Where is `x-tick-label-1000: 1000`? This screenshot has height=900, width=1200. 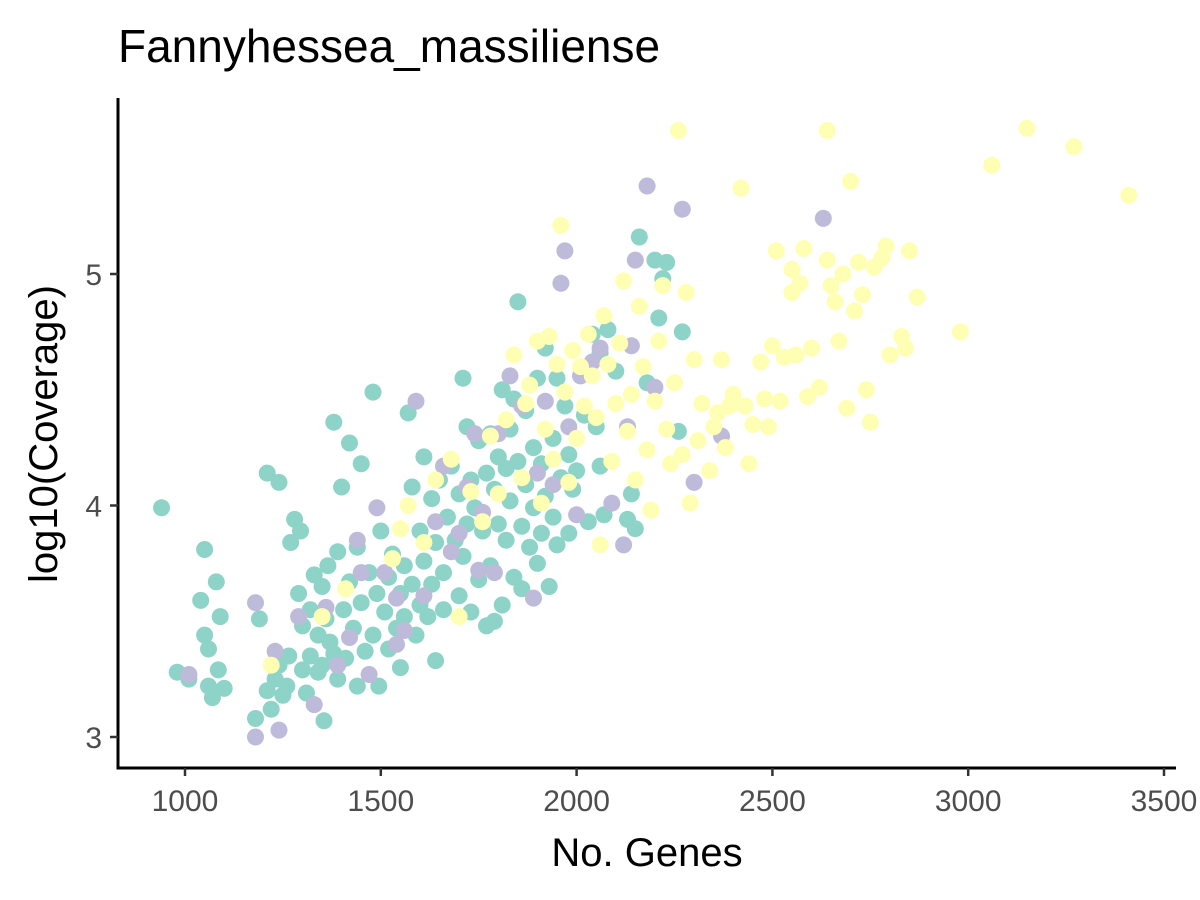 x-tick-label-1000: 1000 is located at coordinates (185, 801).